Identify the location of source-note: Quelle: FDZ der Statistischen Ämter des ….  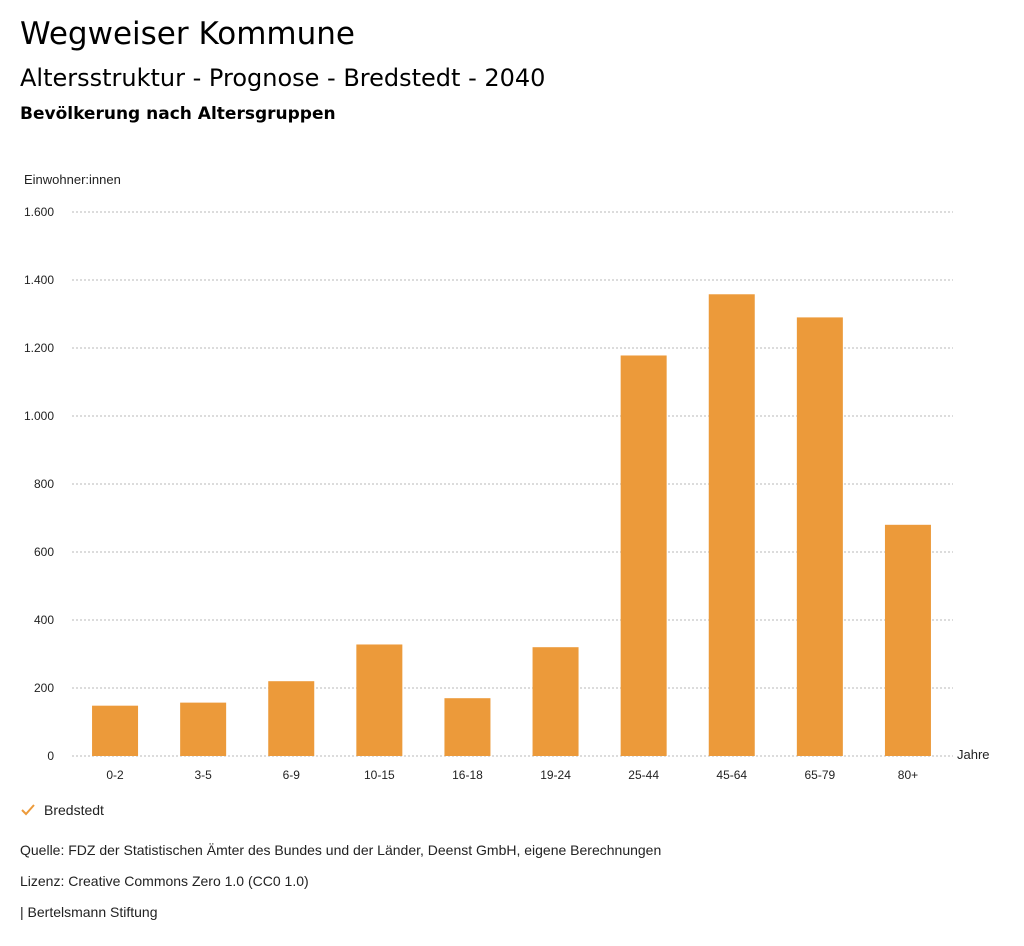
(341, 850).